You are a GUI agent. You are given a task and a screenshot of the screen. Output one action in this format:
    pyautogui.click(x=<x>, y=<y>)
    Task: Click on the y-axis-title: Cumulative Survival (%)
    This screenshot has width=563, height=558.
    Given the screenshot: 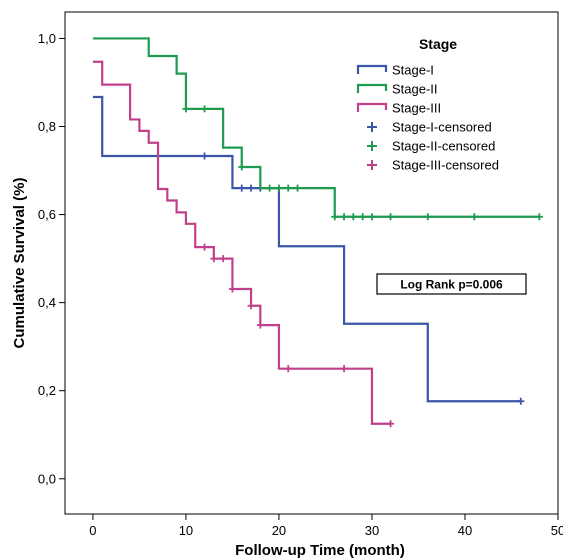 What is the action you would take?
    pyautogui.click(x=19, y=263)
    